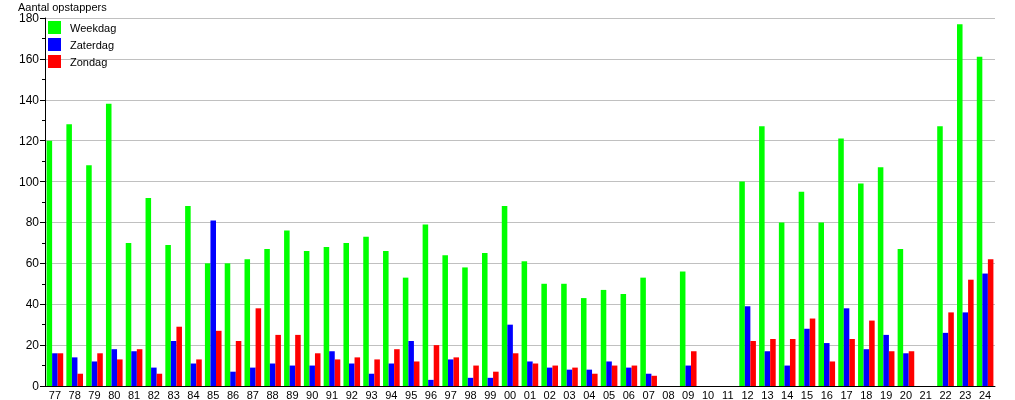 The image size is (1015, 400). What do you see at coordinates (89, 61) in the screenshot?
I see `legend-label: Zondag` at bounding box center [89, 61].